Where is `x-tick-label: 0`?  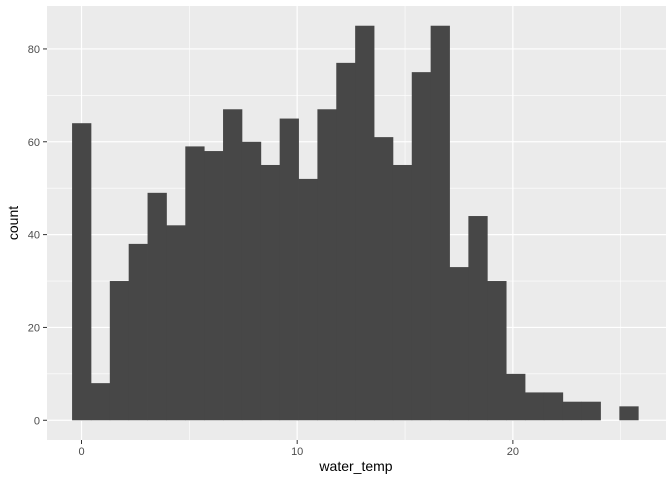
x-tick-label: 0 is located at coordinates (81, 452).